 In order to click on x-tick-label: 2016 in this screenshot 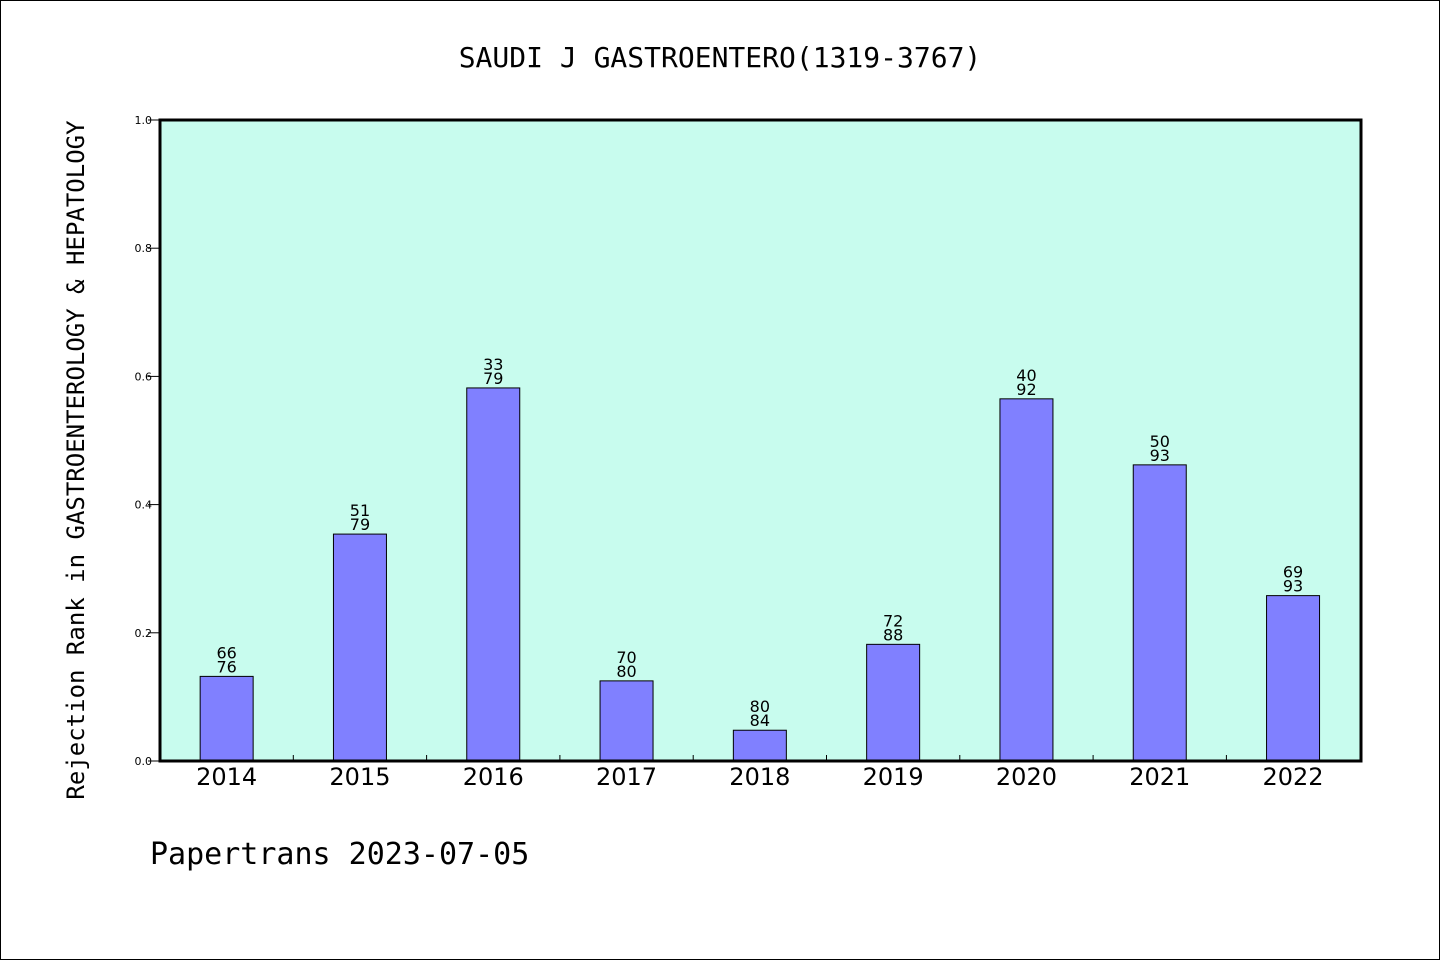, I will do `click(493, 777)`.